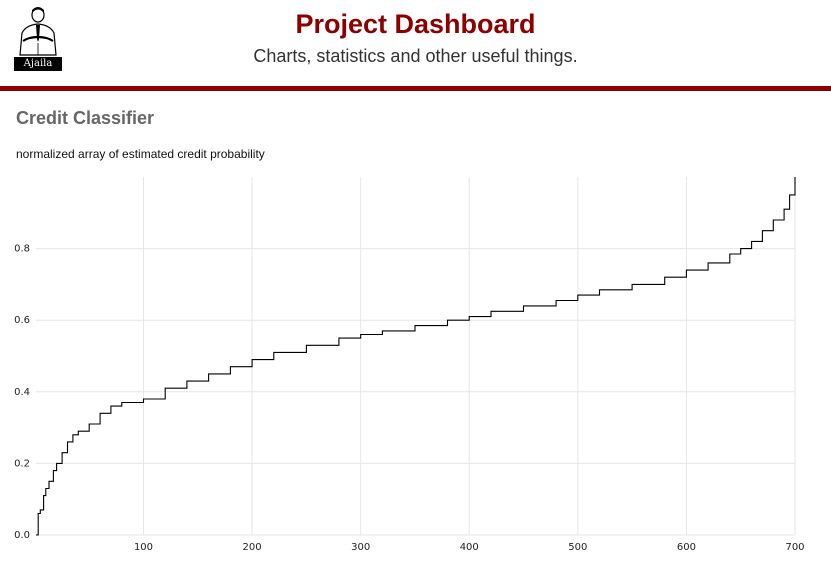 The width and height of the screenshot is (831, 562). What do you see at coordinates (686, 547) in the screenshot?
I see `x-tick-label: 600` at bounding box center [686, 547].